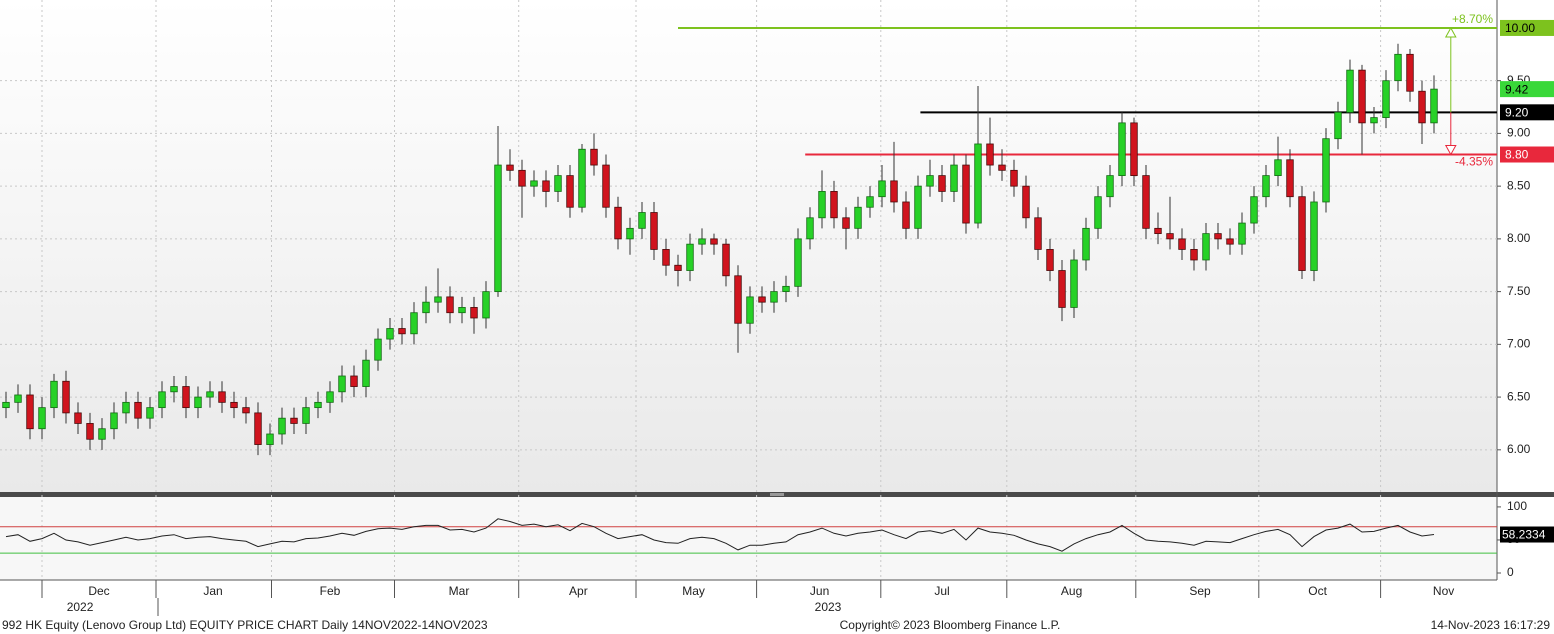  I want to click on x-tick-label: Nov, so click(1443, 591).